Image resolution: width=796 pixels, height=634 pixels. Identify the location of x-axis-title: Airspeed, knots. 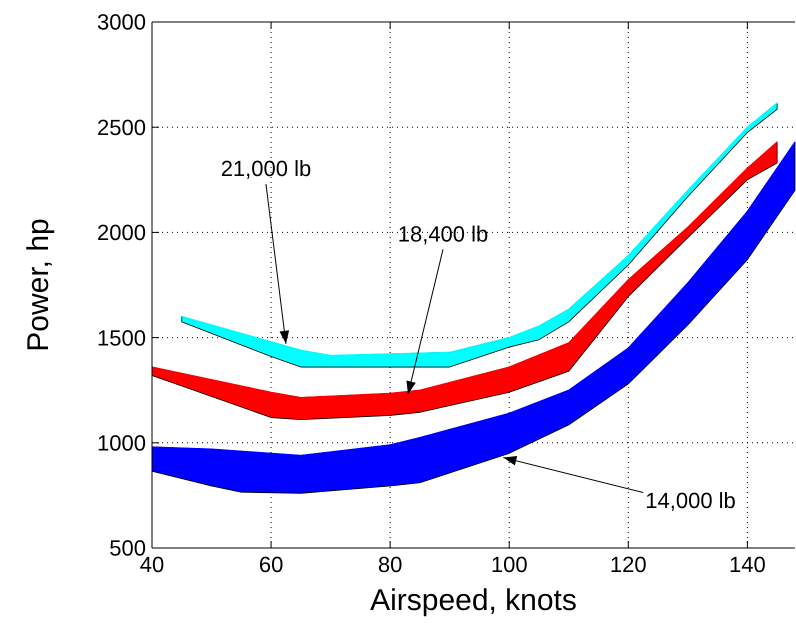
(473, 600).